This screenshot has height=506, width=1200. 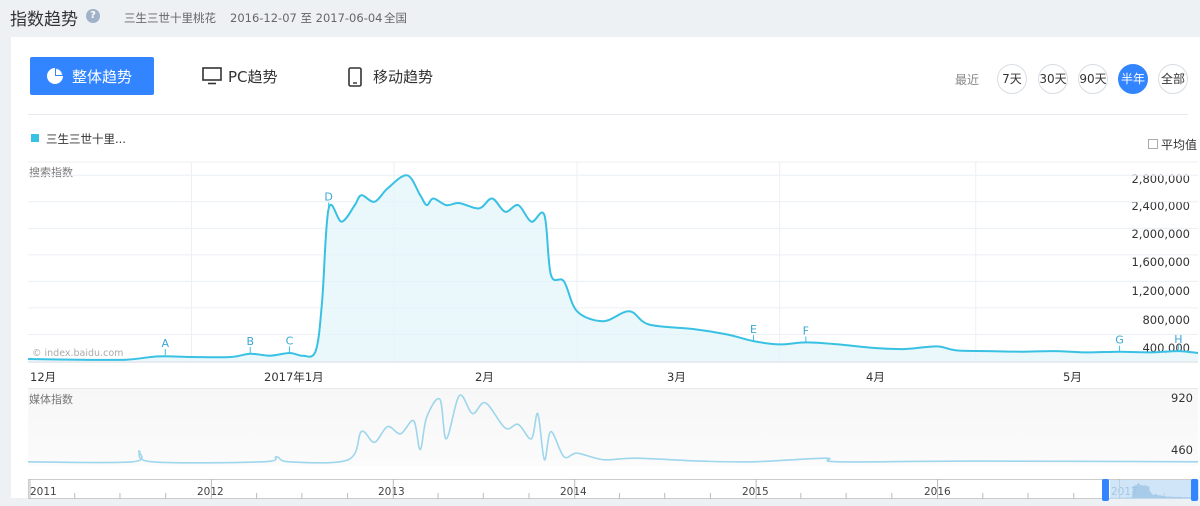 I want to click on date-range-label: 2016-12-07 至 2017-06-04, so click(x=306, y=18).